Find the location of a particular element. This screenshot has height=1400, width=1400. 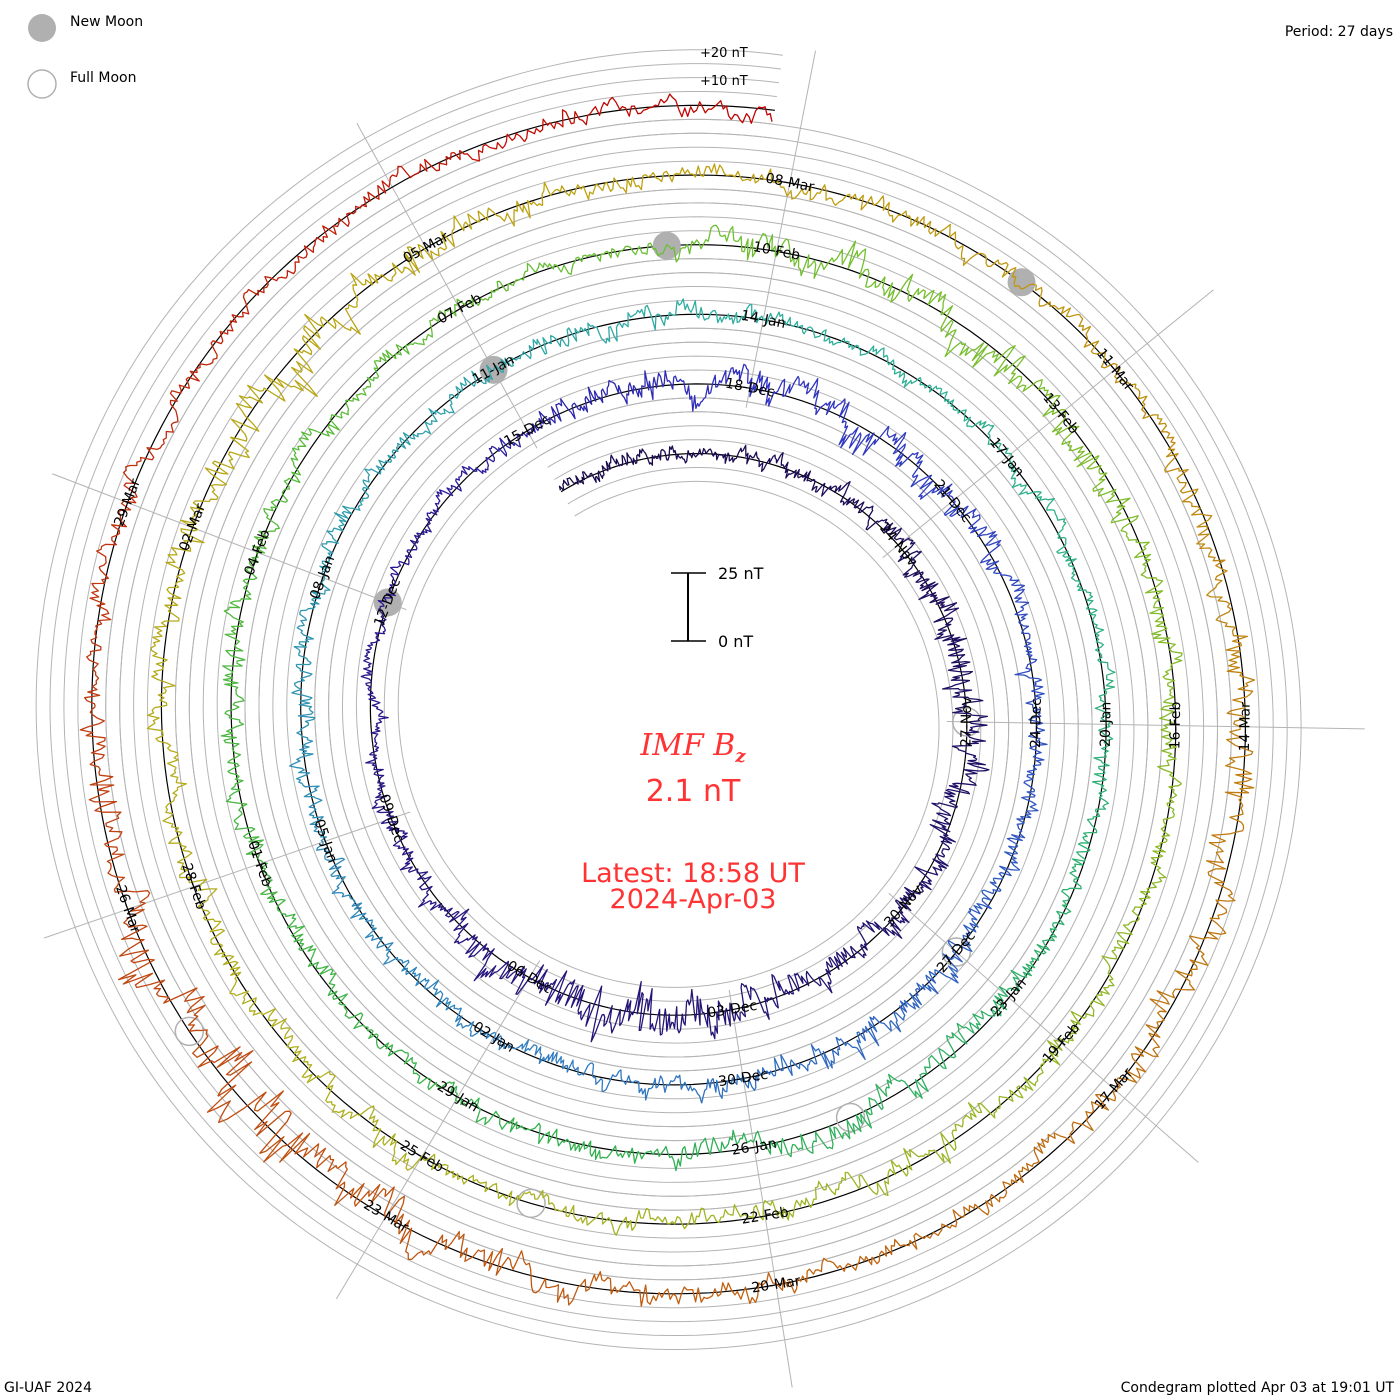

date-label: 06-Dec is located at coordinates (529, 977).